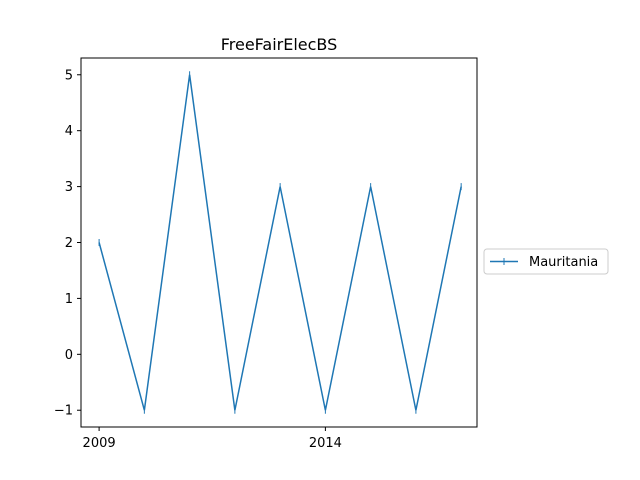  Describe the element at coordinates (279, 44) in the screenshot. I see `chart-title: FreeFairElecBS` at that location.